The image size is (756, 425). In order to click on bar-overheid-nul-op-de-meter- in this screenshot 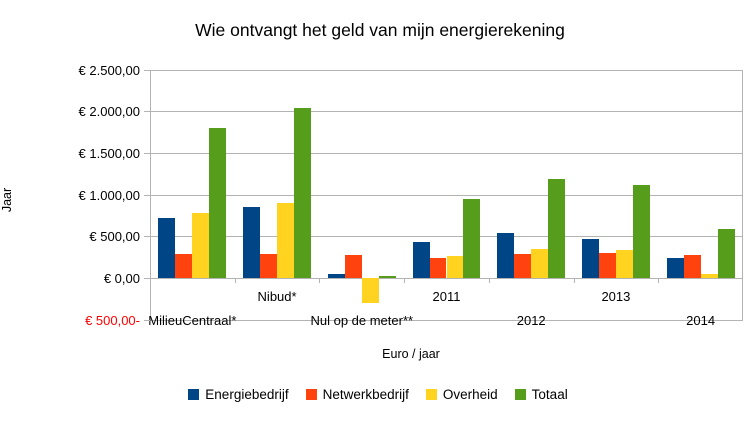, I will do `click(370, 291)`.